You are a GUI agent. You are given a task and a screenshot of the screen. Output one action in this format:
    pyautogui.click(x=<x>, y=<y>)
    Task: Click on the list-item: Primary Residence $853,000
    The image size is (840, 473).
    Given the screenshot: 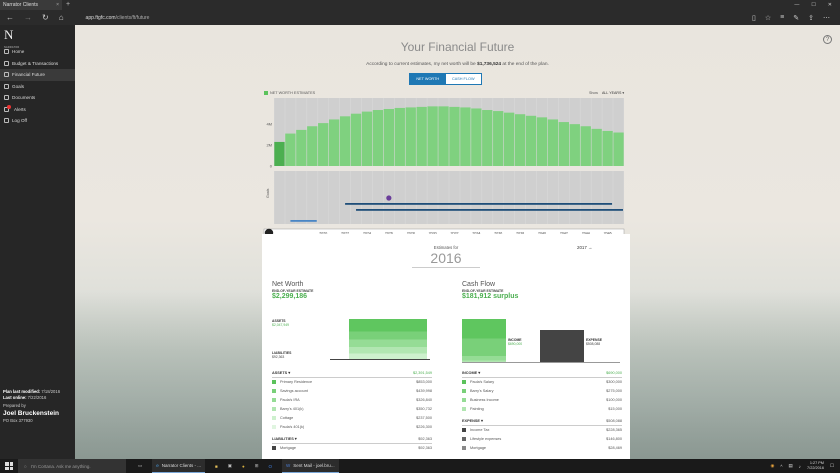 What is the action you would take?
    pyautogui.click(x=352, y=382)
    